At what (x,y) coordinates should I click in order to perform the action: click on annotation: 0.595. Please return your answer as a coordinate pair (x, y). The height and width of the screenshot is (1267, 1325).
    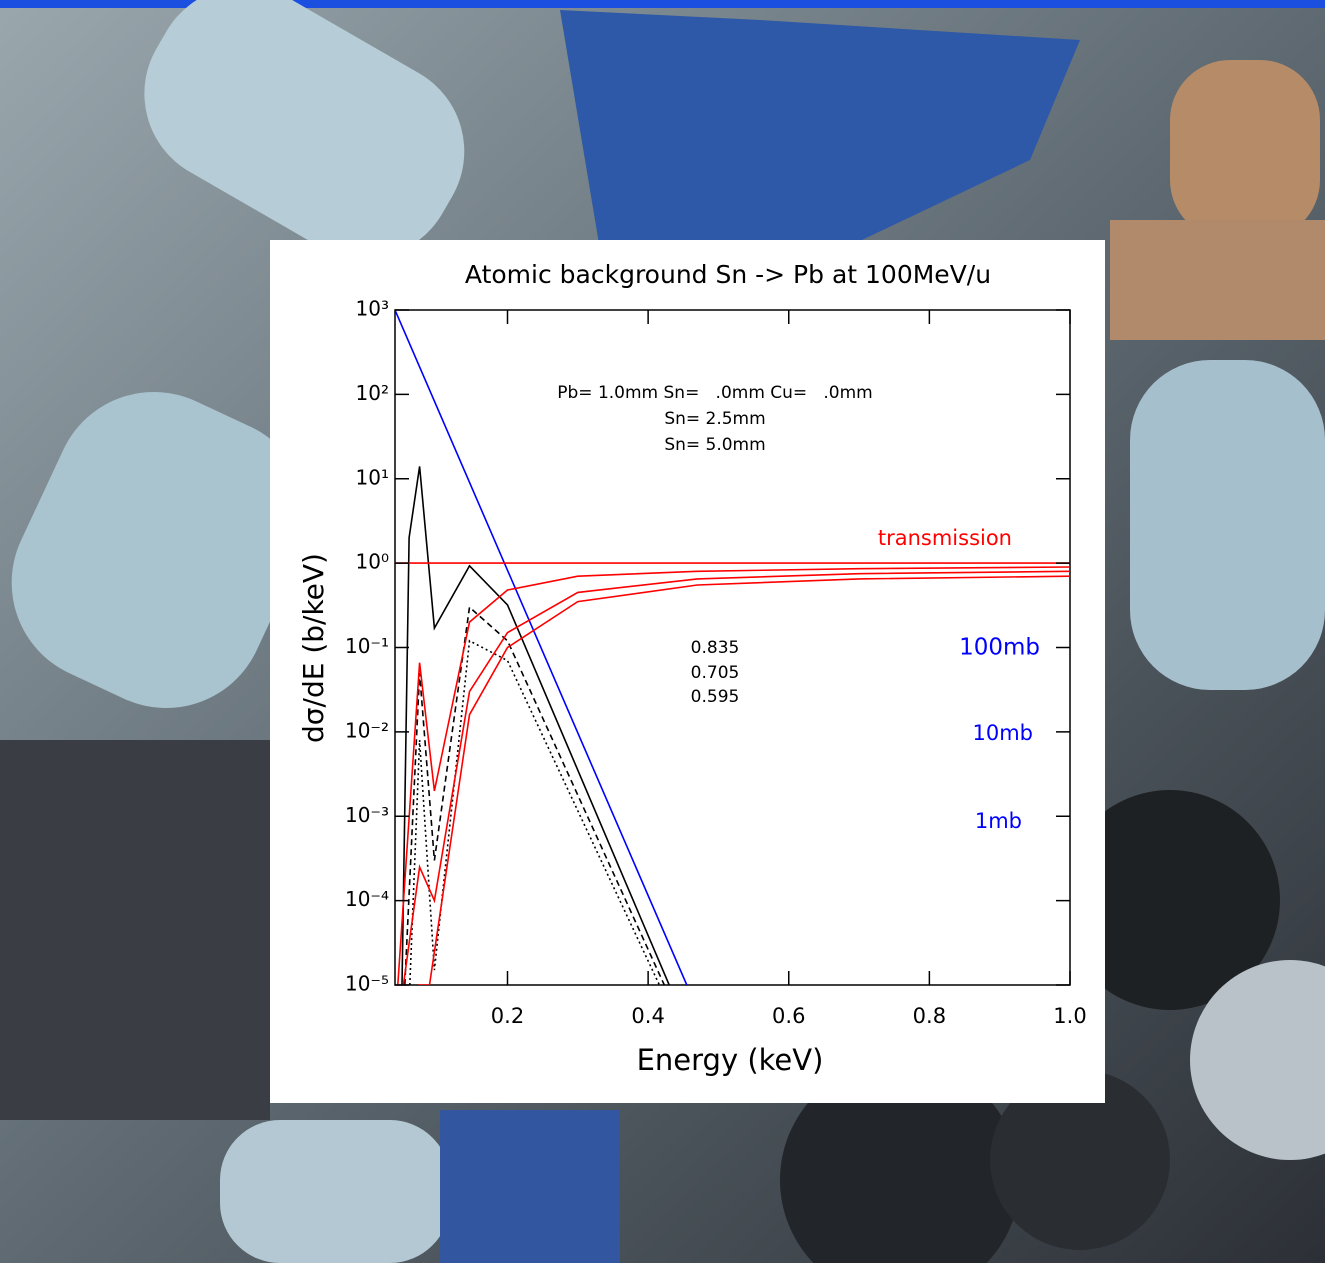
    Looking at the image, I should click on (715, 697).